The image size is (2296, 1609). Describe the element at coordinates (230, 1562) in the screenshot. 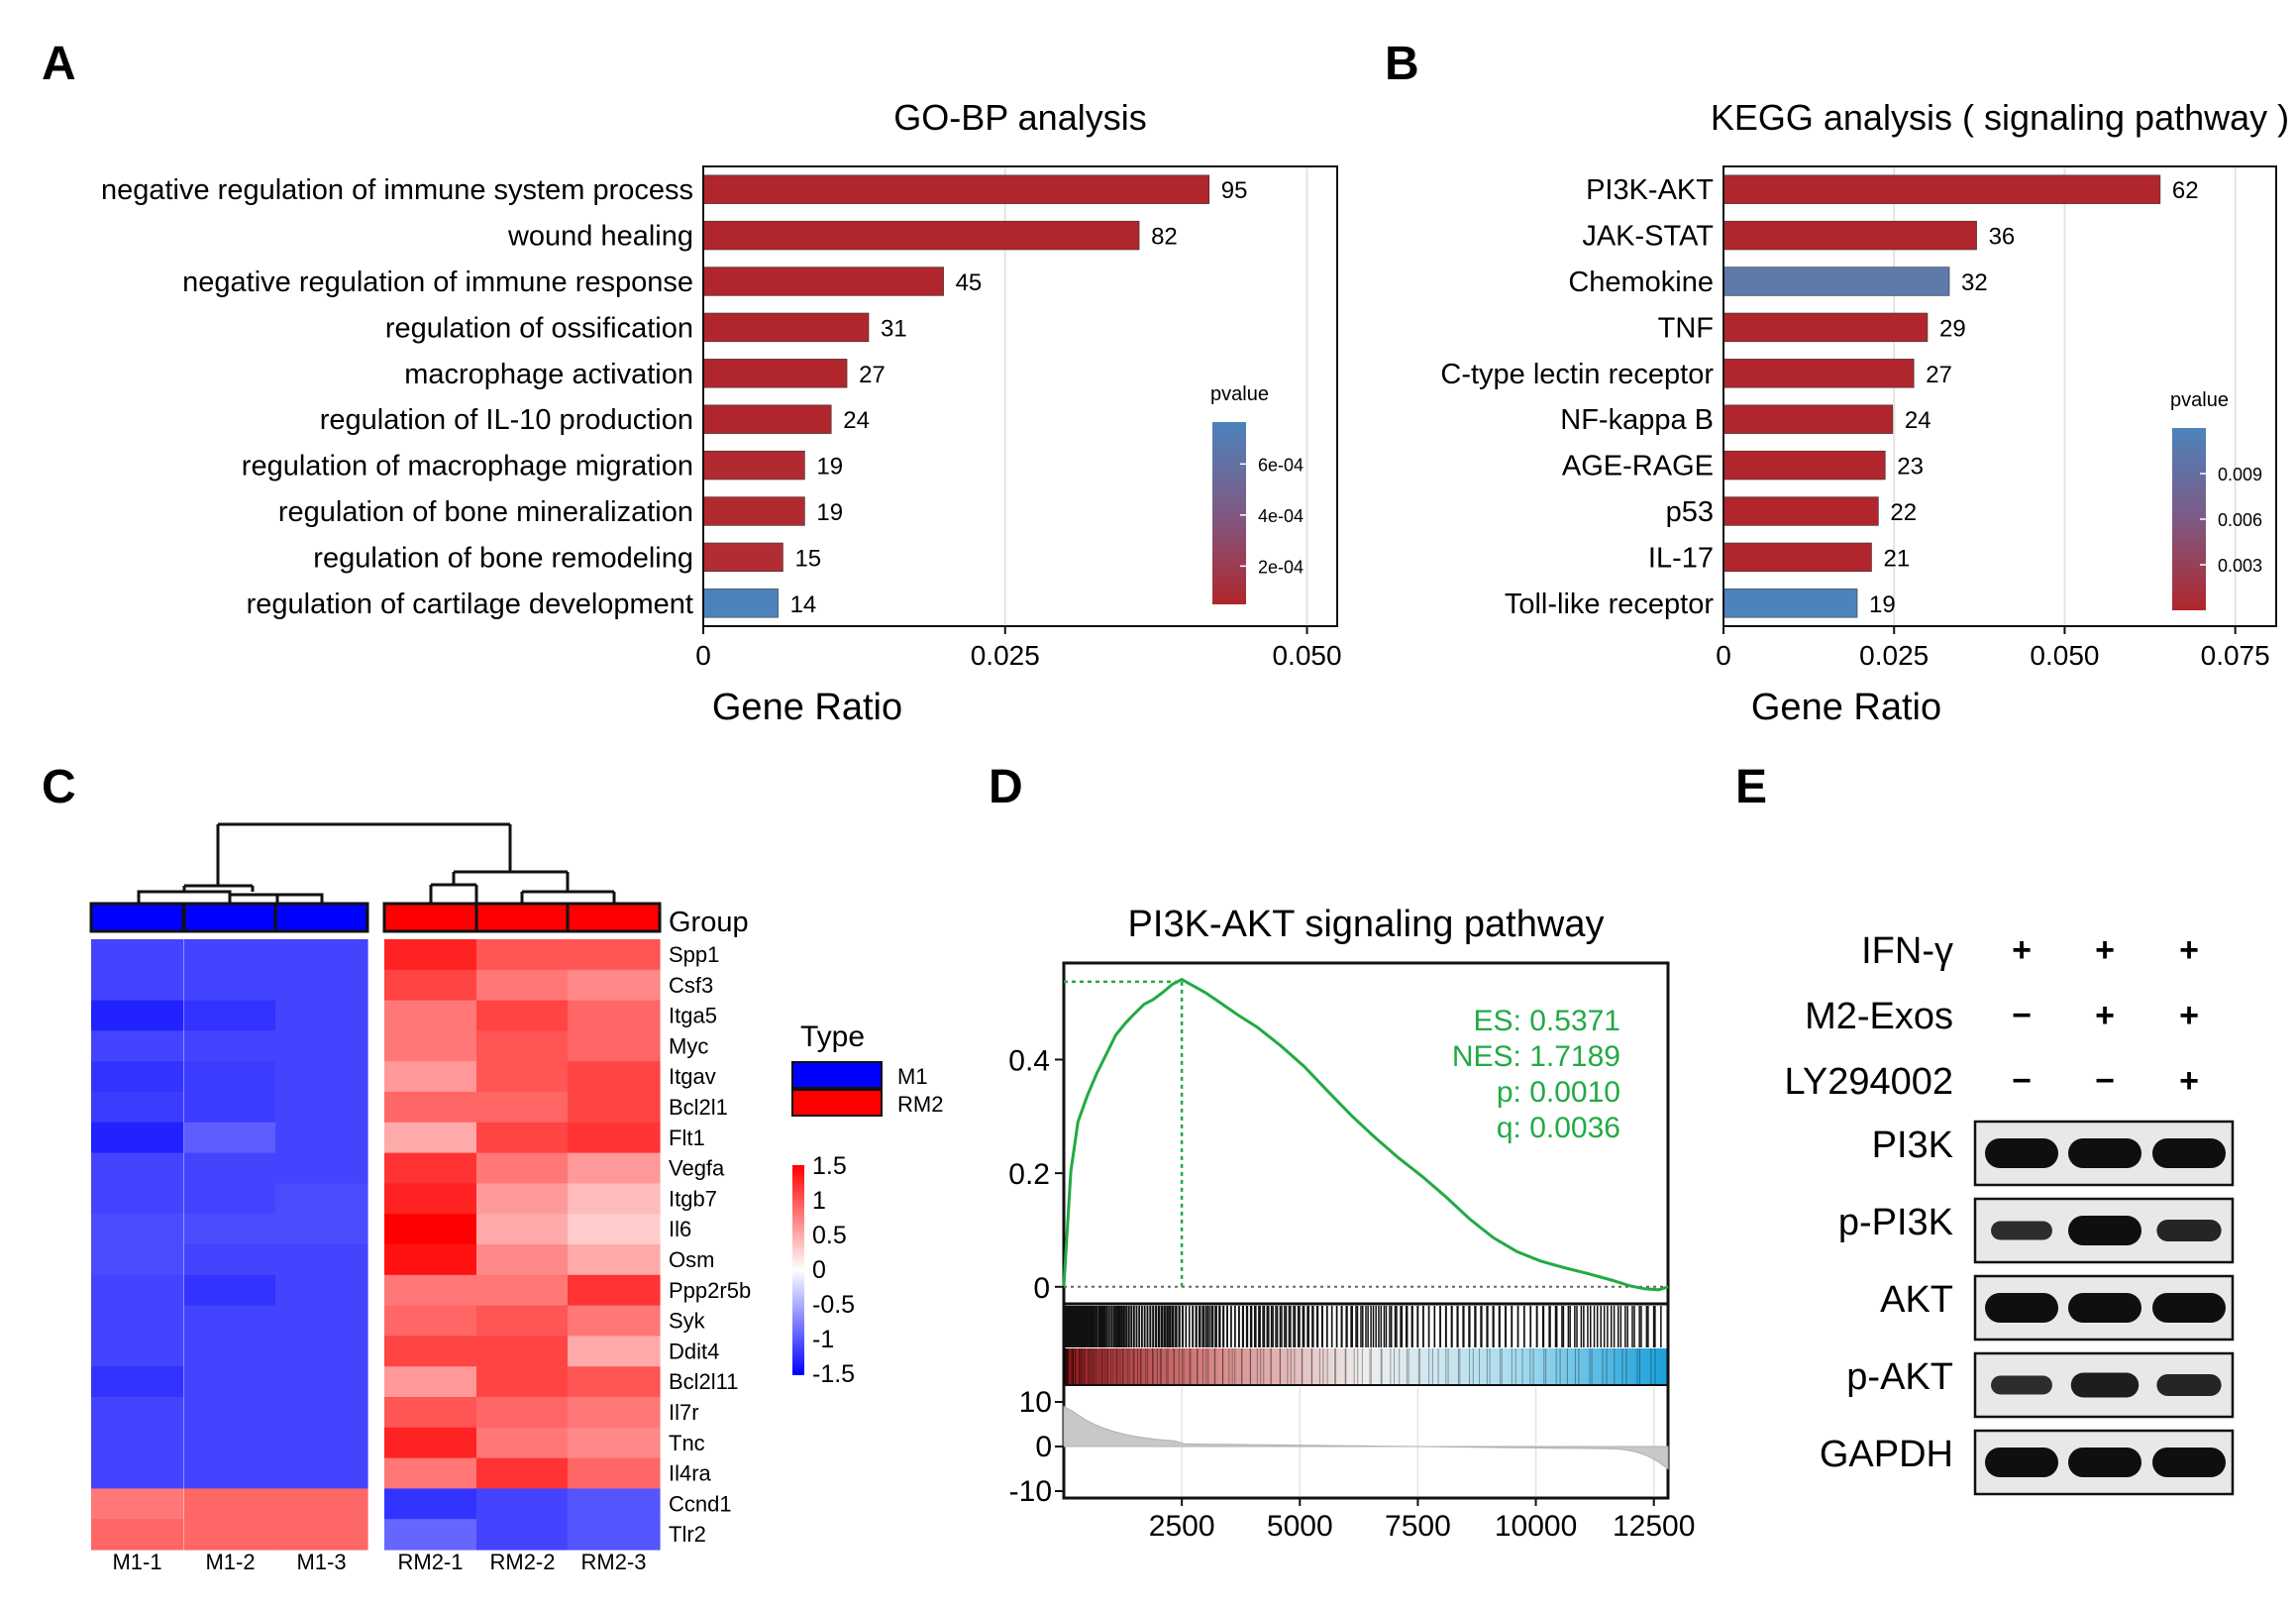

I see `column-label: M1-2` at that location.